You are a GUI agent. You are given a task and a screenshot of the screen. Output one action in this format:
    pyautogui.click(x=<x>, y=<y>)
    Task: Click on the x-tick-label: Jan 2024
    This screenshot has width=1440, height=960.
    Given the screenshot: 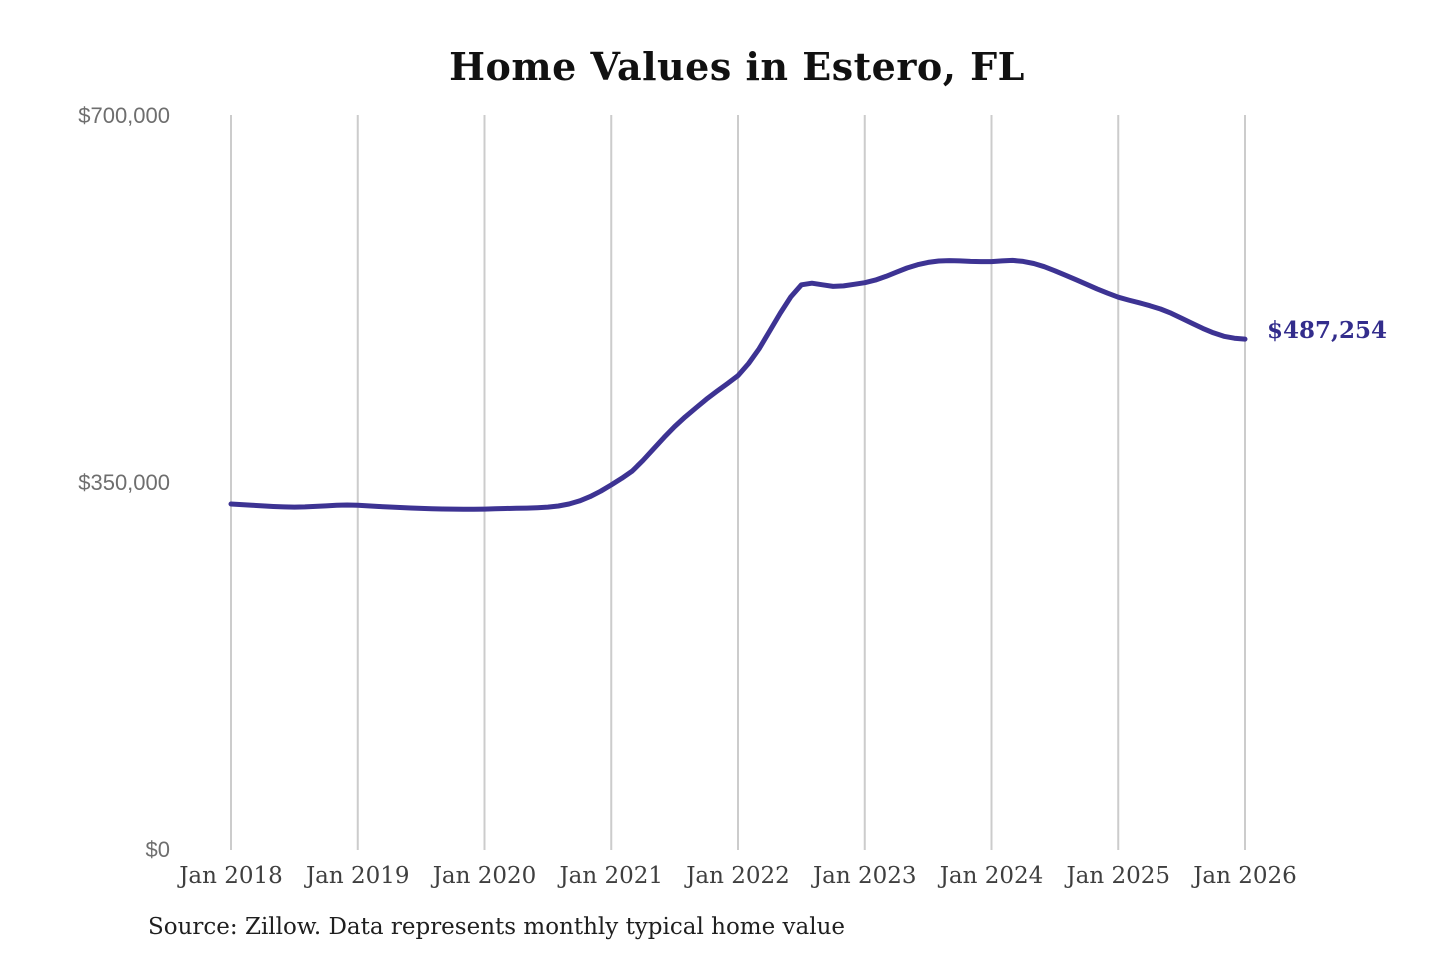 What is the action you would take?
    pyautogui.click(x=991, y=876)
    